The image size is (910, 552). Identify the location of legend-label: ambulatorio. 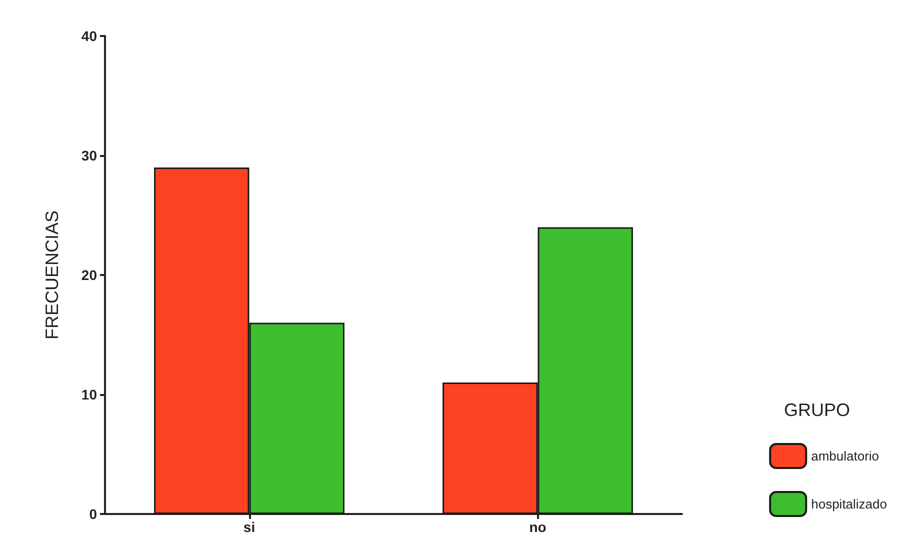
(845, 456).